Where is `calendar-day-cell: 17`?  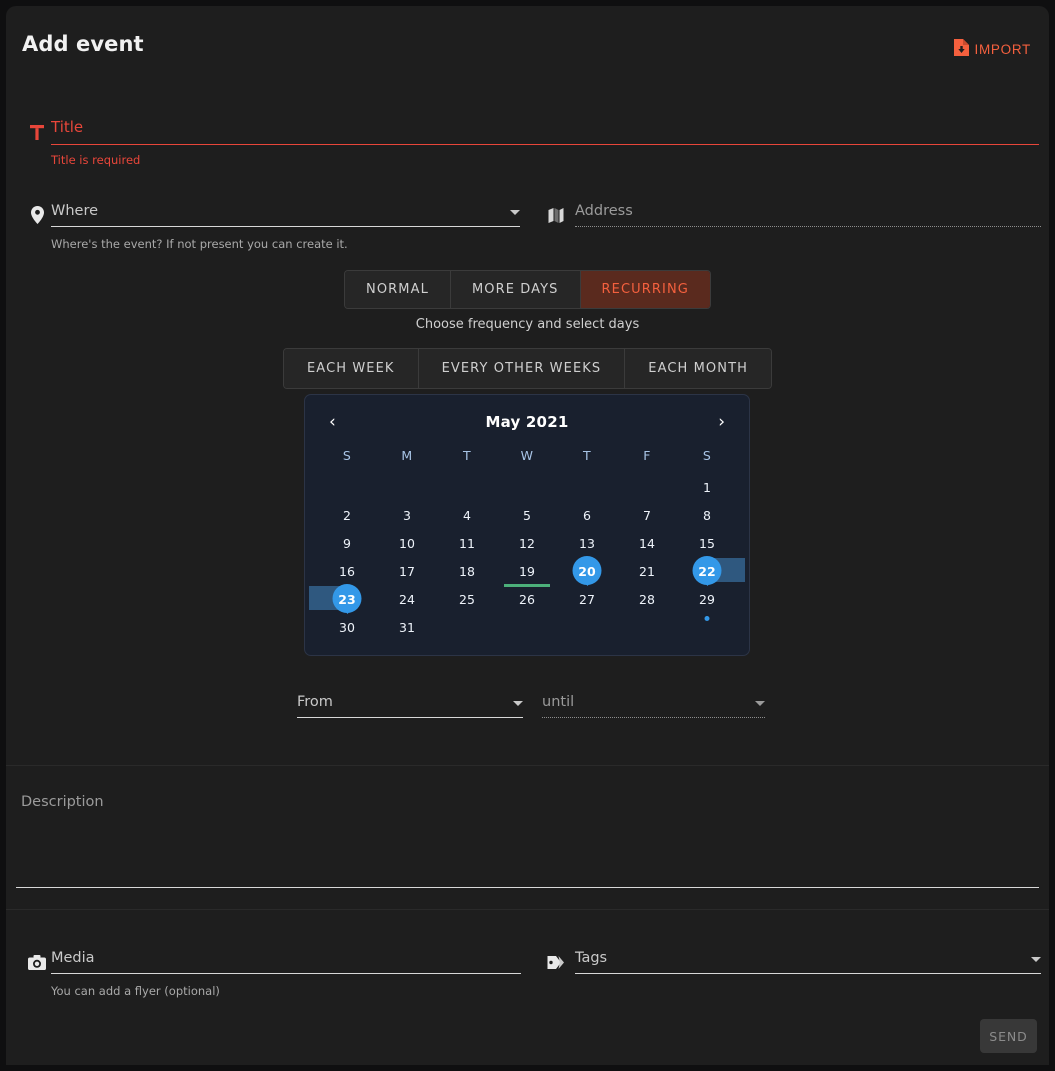
calendar-day-cell: 17 is located at coordinates (407, 571).